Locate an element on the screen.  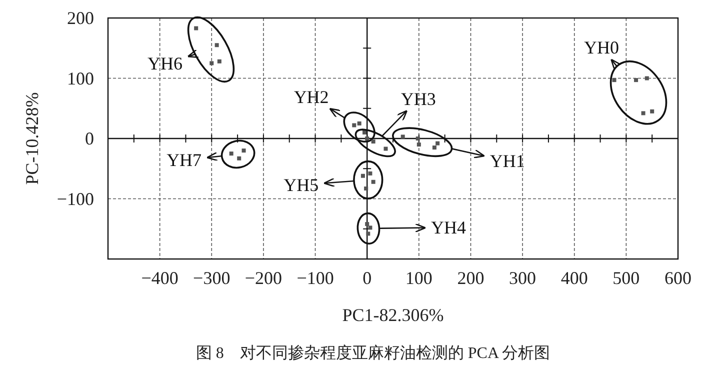
series-label: YH2 is located at coordinates (311, 97).